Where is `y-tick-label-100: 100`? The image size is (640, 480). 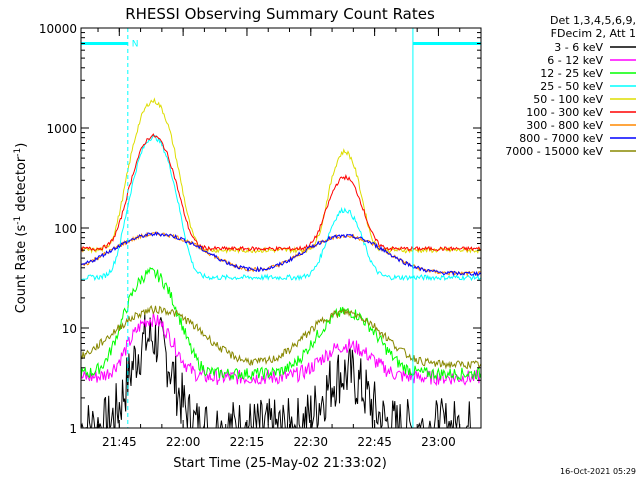
y-tick-label-100: 100 is located at coordinates (65, 229).